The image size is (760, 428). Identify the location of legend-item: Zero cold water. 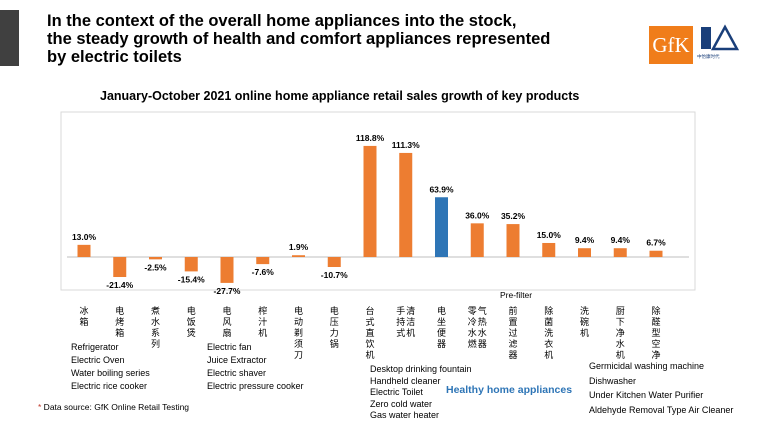
(401, 403).